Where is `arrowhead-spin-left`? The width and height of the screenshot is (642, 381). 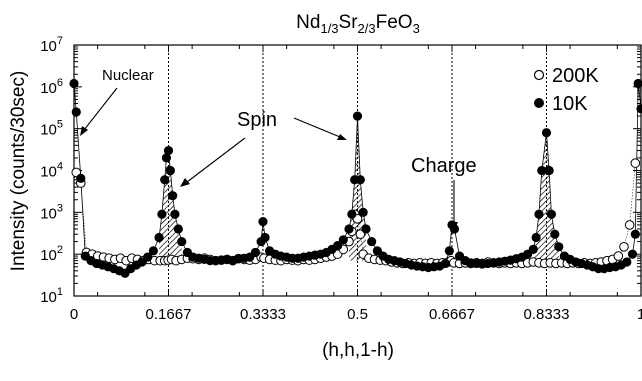
arrowhead-spin-left is located at coordinates (185, 182).